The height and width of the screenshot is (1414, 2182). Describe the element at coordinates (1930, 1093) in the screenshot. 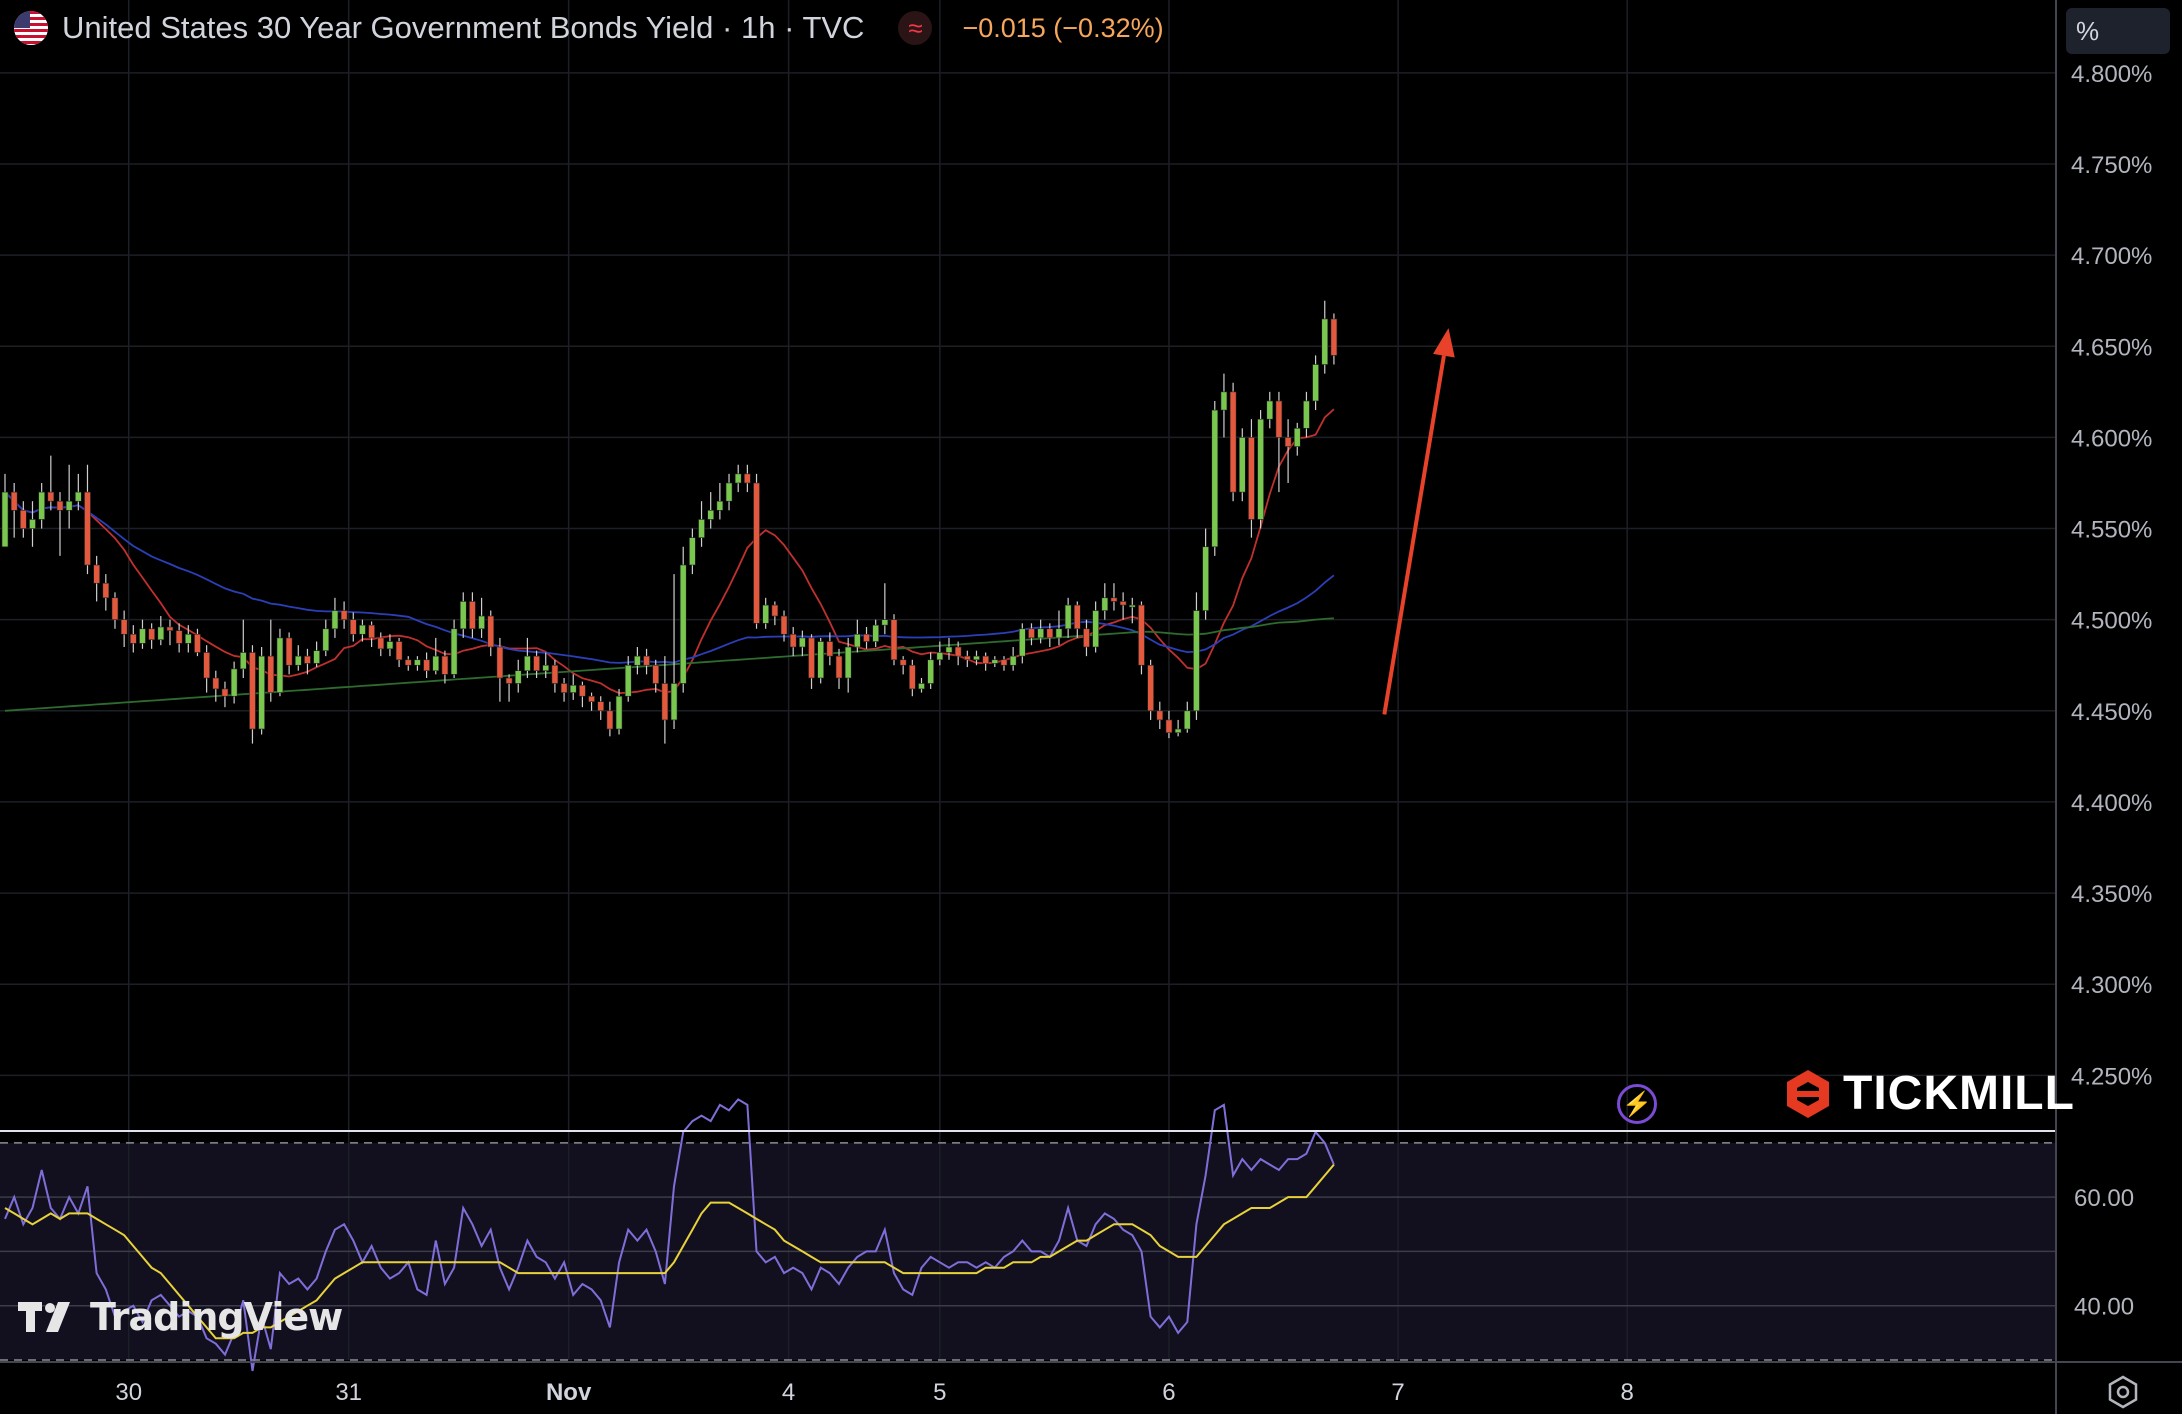

I see `tickmill-logo: TICKMILL` at that location.